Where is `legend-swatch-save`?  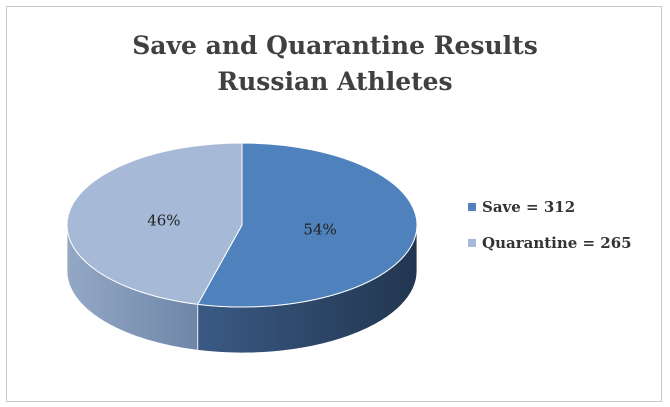
legend-swatch-save is located at coordinates (472, 207).